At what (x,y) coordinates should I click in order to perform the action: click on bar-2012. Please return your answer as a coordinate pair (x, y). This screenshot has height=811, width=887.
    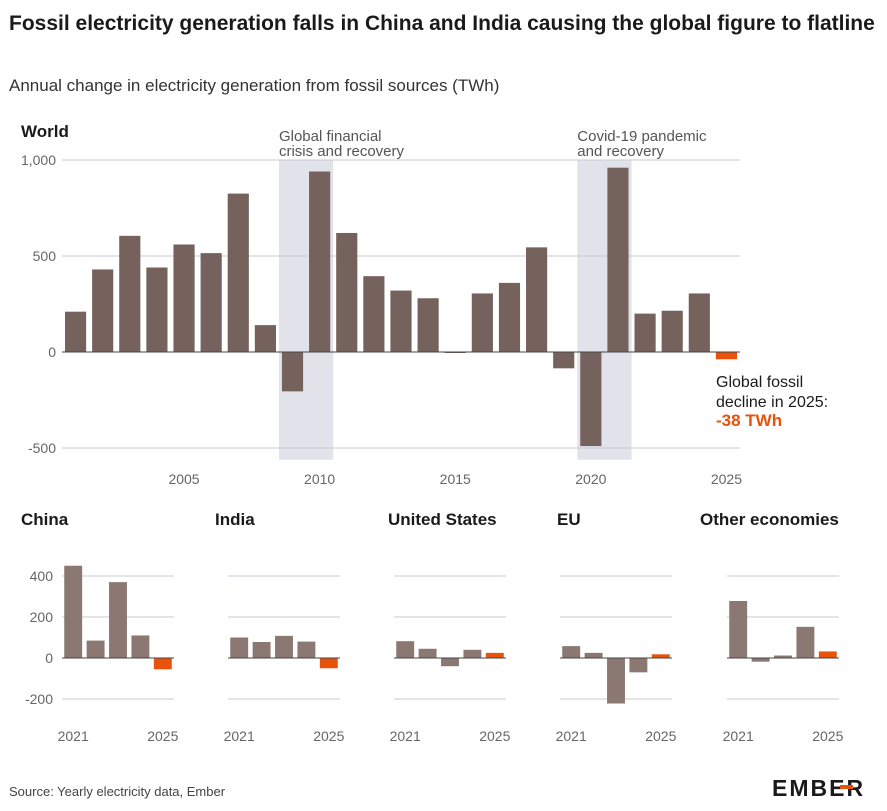
    Looking at the image, I should click on (374, 314).